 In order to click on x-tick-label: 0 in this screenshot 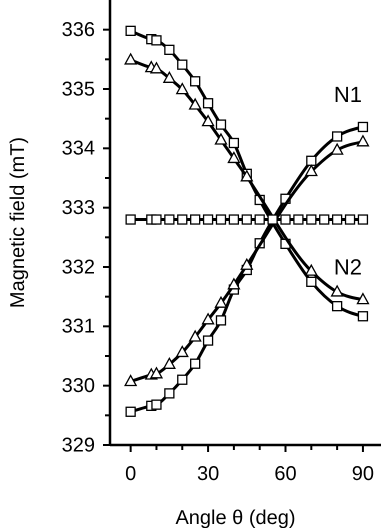, I will do `click(130, 474)`.